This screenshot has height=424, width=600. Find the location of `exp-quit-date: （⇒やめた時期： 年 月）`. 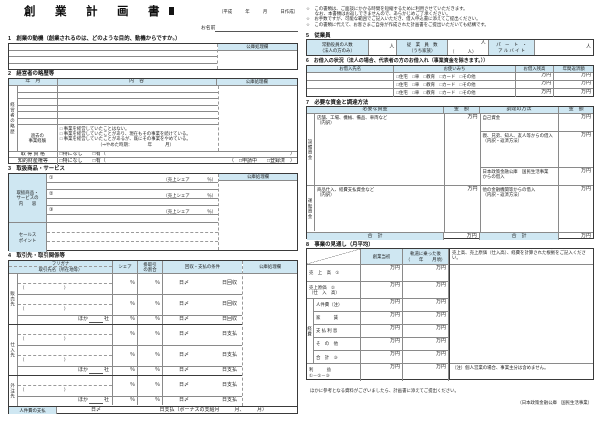

exp-quit-date: （⇒やめた時期： 年 月） is located at coordinates (135, 144).